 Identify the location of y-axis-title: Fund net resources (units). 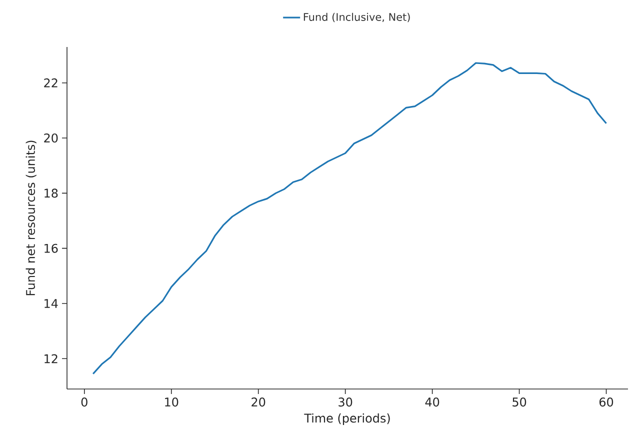
(31, 218).